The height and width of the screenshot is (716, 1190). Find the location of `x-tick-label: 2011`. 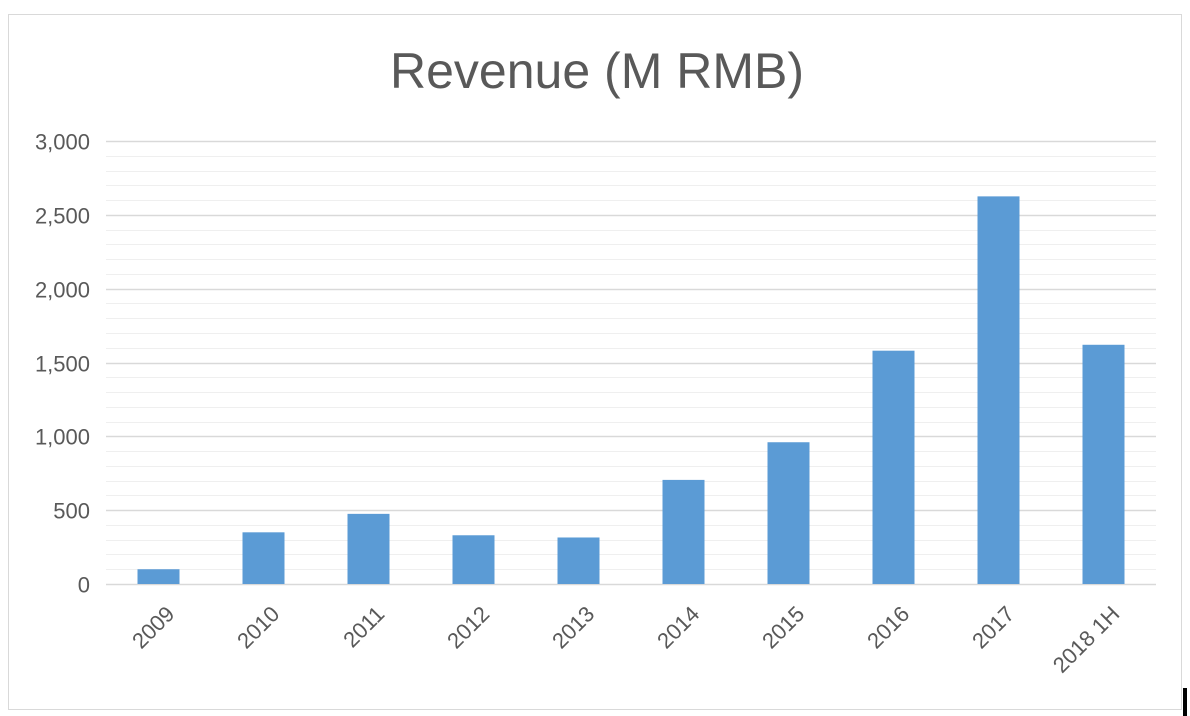

x-tick-label: 2011 is located at coordinates (363, 626).